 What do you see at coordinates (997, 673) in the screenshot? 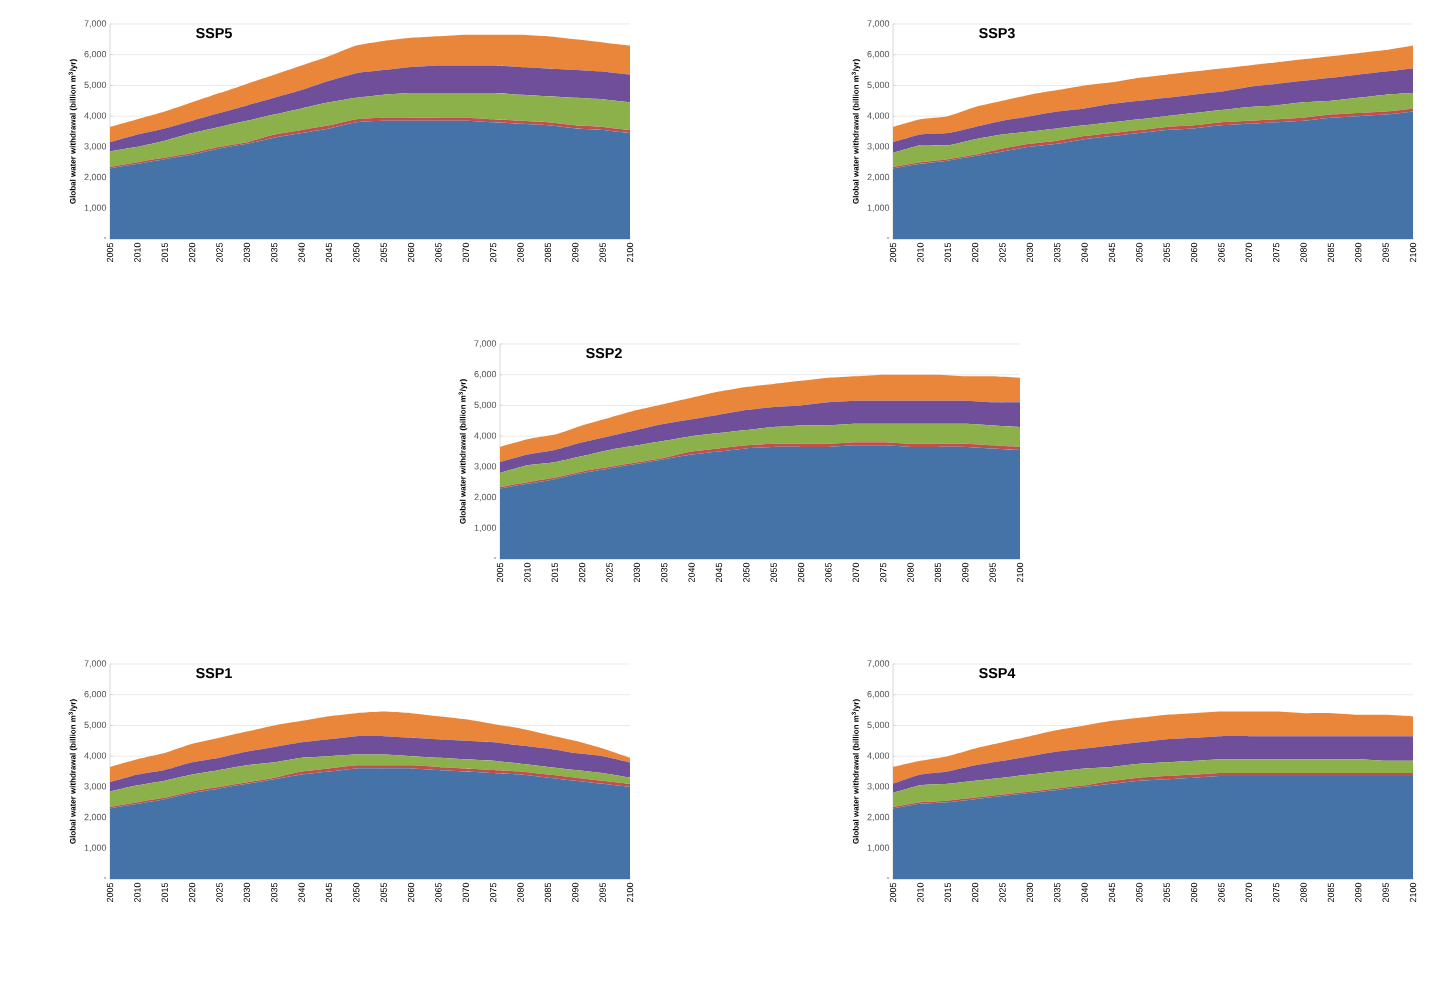
I see `chart-title: SSP4` at bounding box center [997, 673].